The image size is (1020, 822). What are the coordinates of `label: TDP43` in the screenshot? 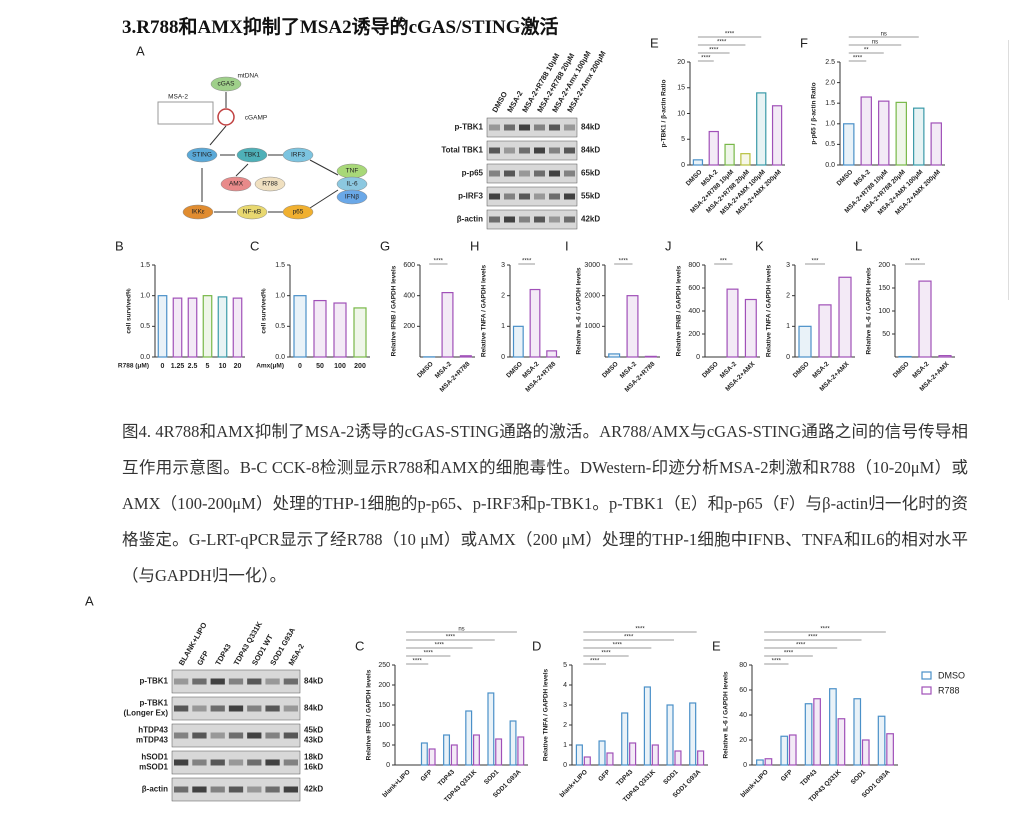 It's located at (222, 654).